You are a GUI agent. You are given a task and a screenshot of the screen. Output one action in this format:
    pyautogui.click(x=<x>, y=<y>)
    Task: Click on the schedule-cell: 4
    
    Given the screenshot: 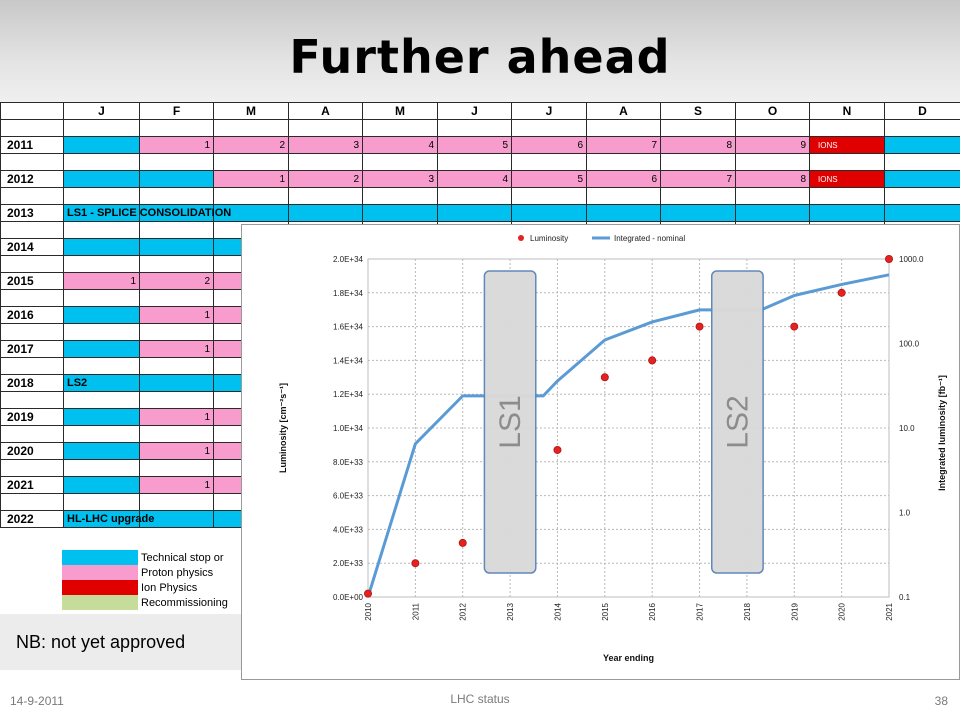 What is the action you would take?
    pyautogui.click(x=474, y=179)
    